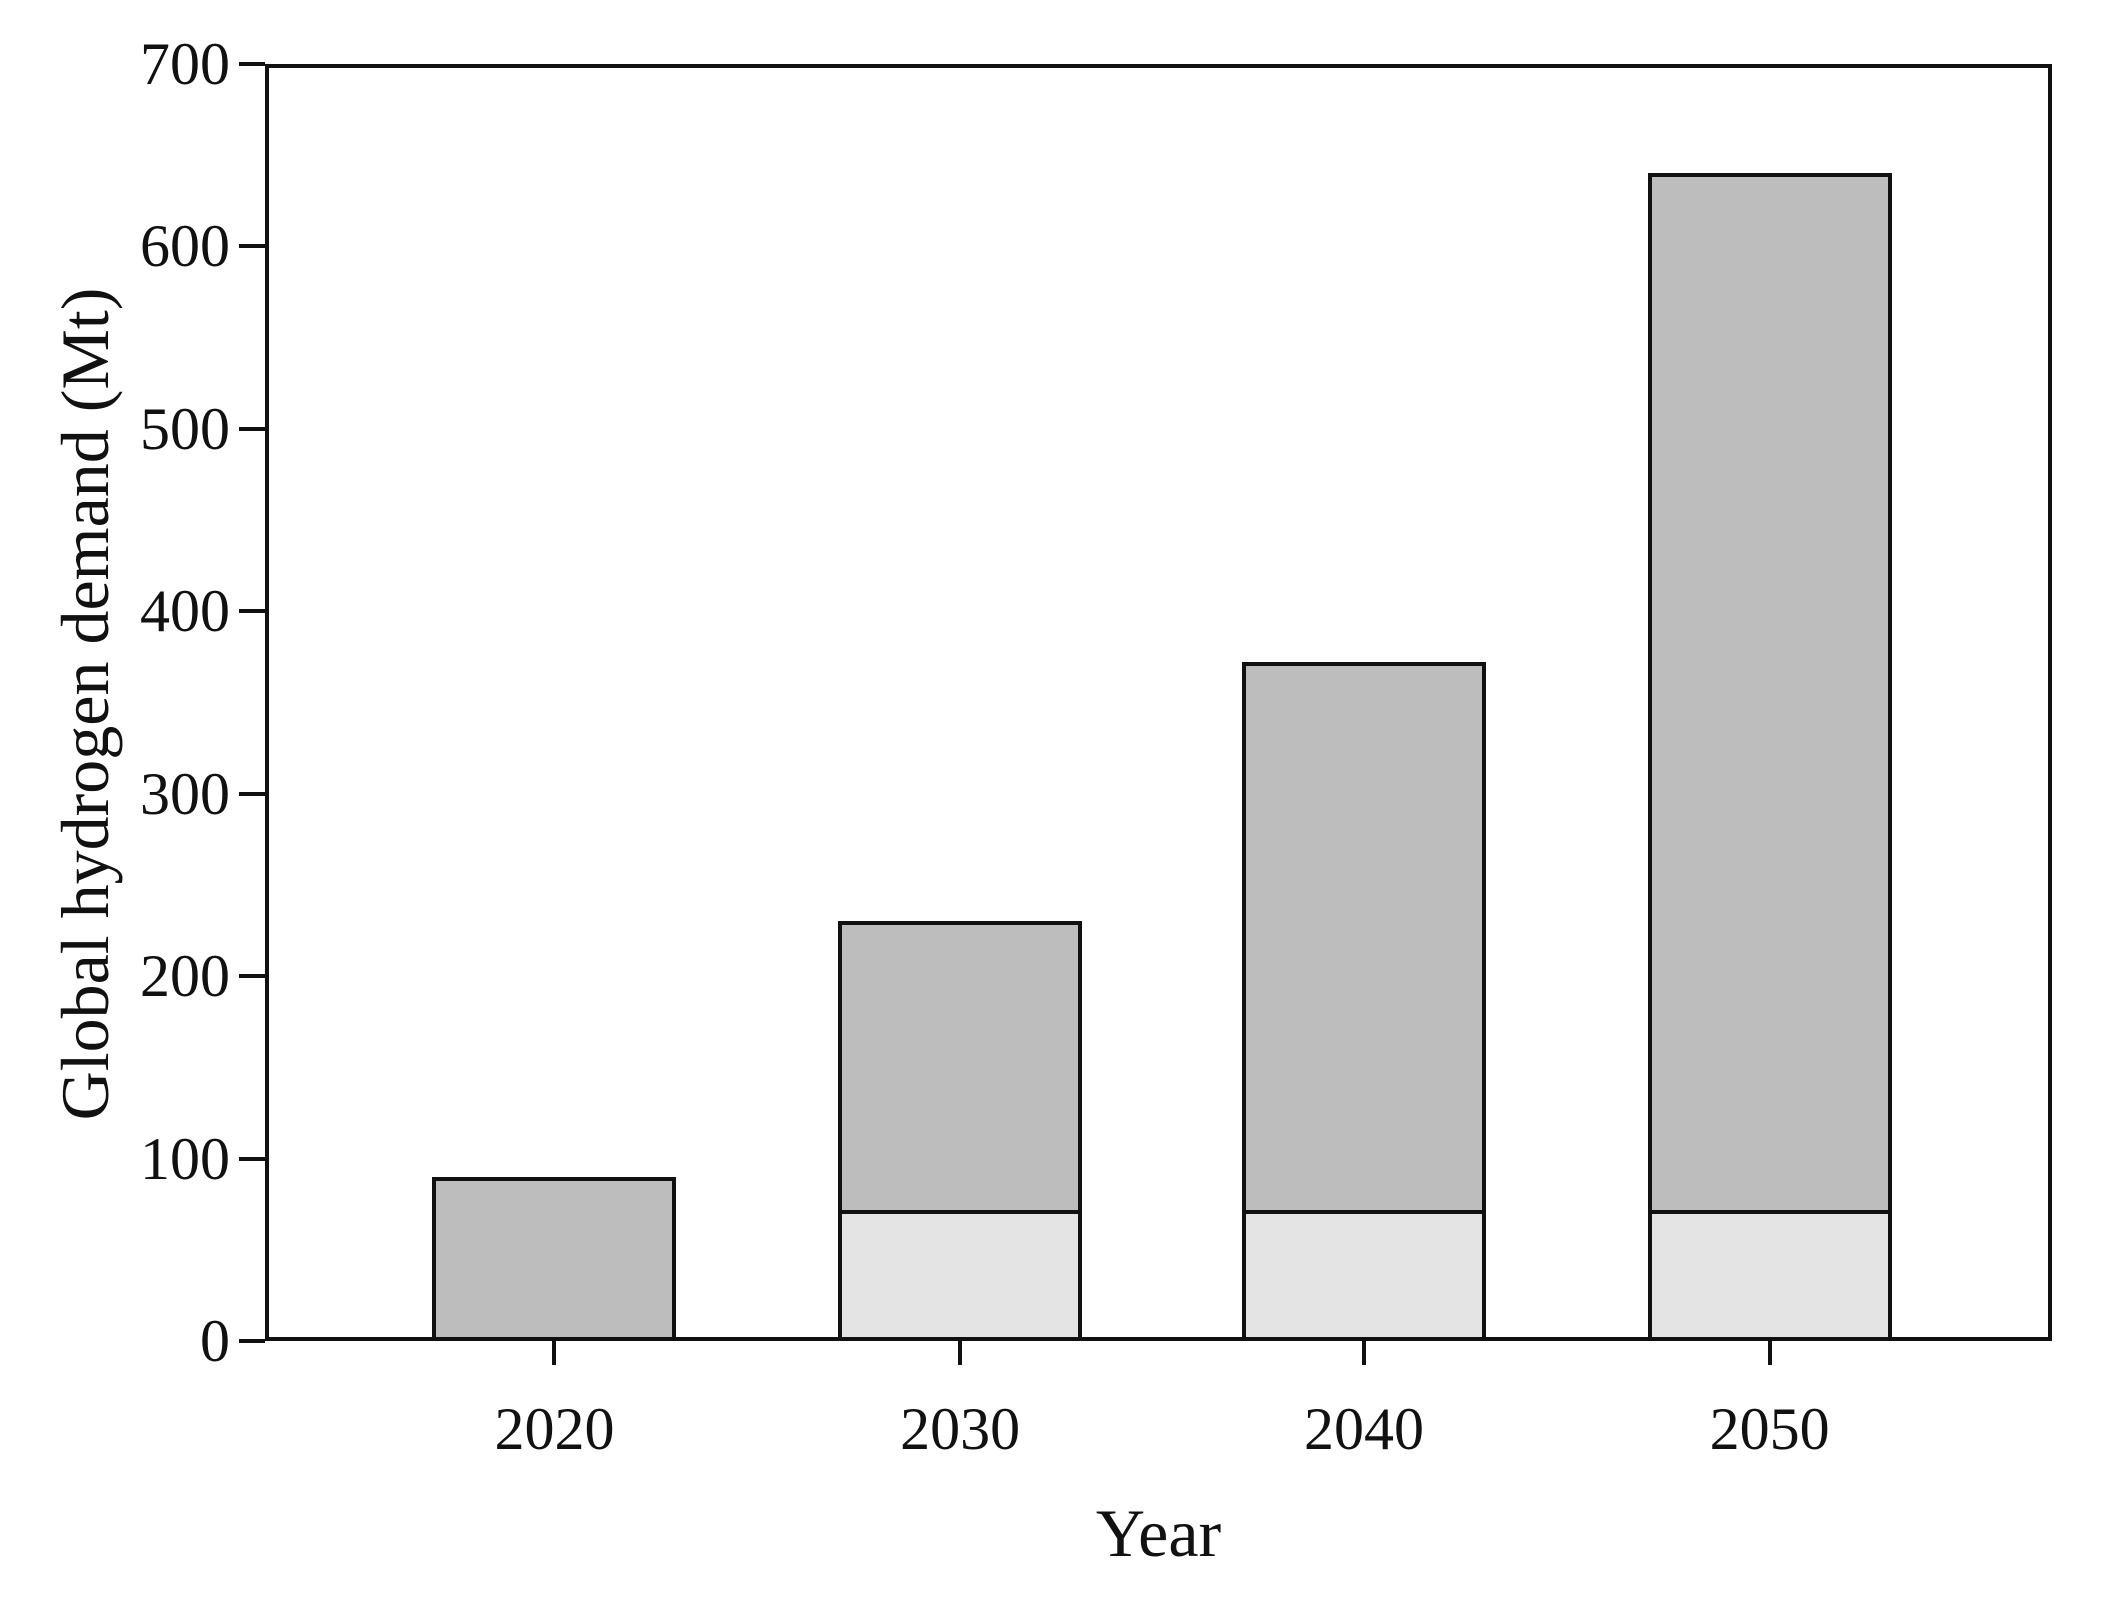  I want to click on bar-2050, so click(1769, 757).